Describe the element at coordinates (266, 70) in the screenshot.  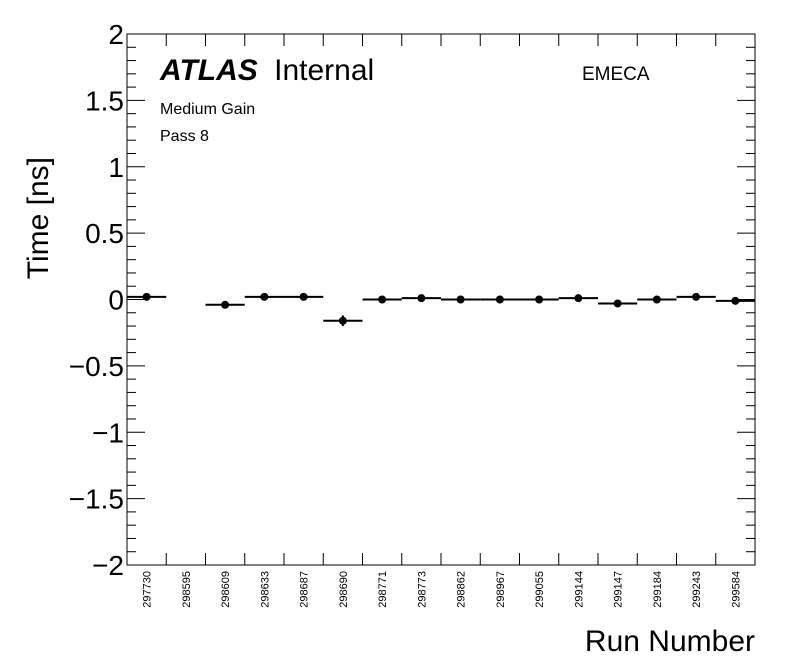
I see `atlas-label: ATLAS Internal` at that location.